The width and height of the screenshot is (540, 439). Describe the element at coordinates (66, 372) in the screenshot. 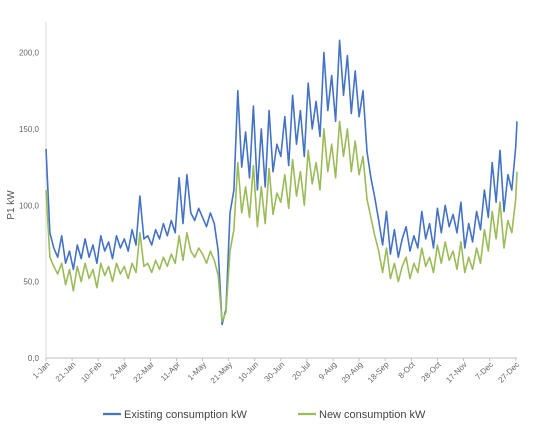

I see `x-tick-label: 21-Jan` at that location.